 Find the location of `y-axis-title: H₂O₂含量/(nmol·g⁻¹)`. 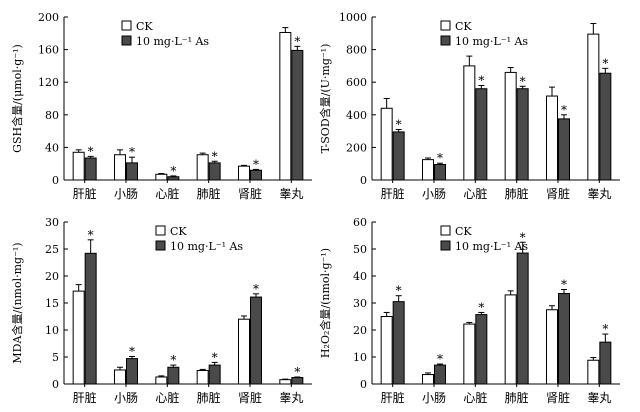

y-axis-title: H₂O₂含量/(nmol·g⁻¹) is located at coordinates (325, 303).